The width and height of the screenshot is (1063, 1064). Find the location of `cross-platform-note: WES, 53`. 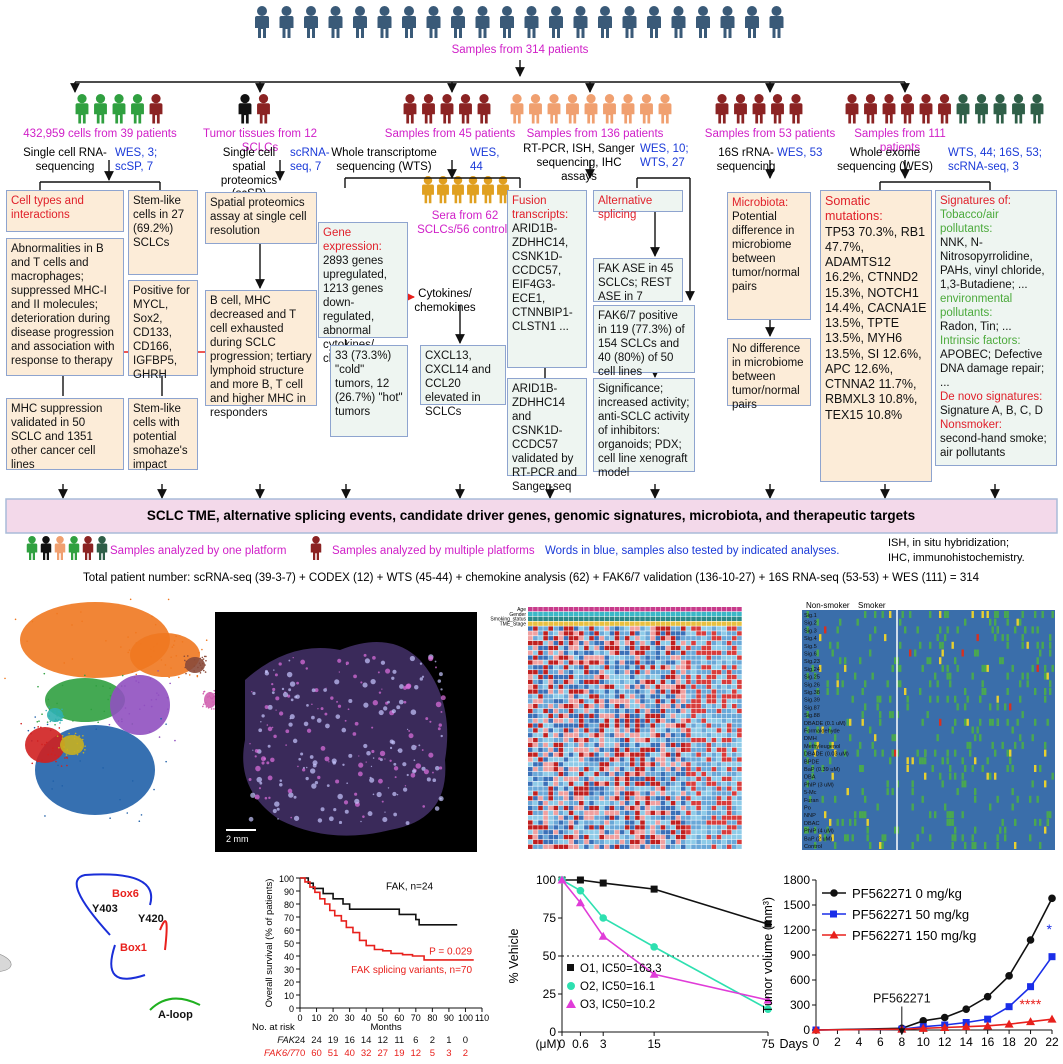

cross-platform-note: WES, 53 is located at coordinates (800, 153).